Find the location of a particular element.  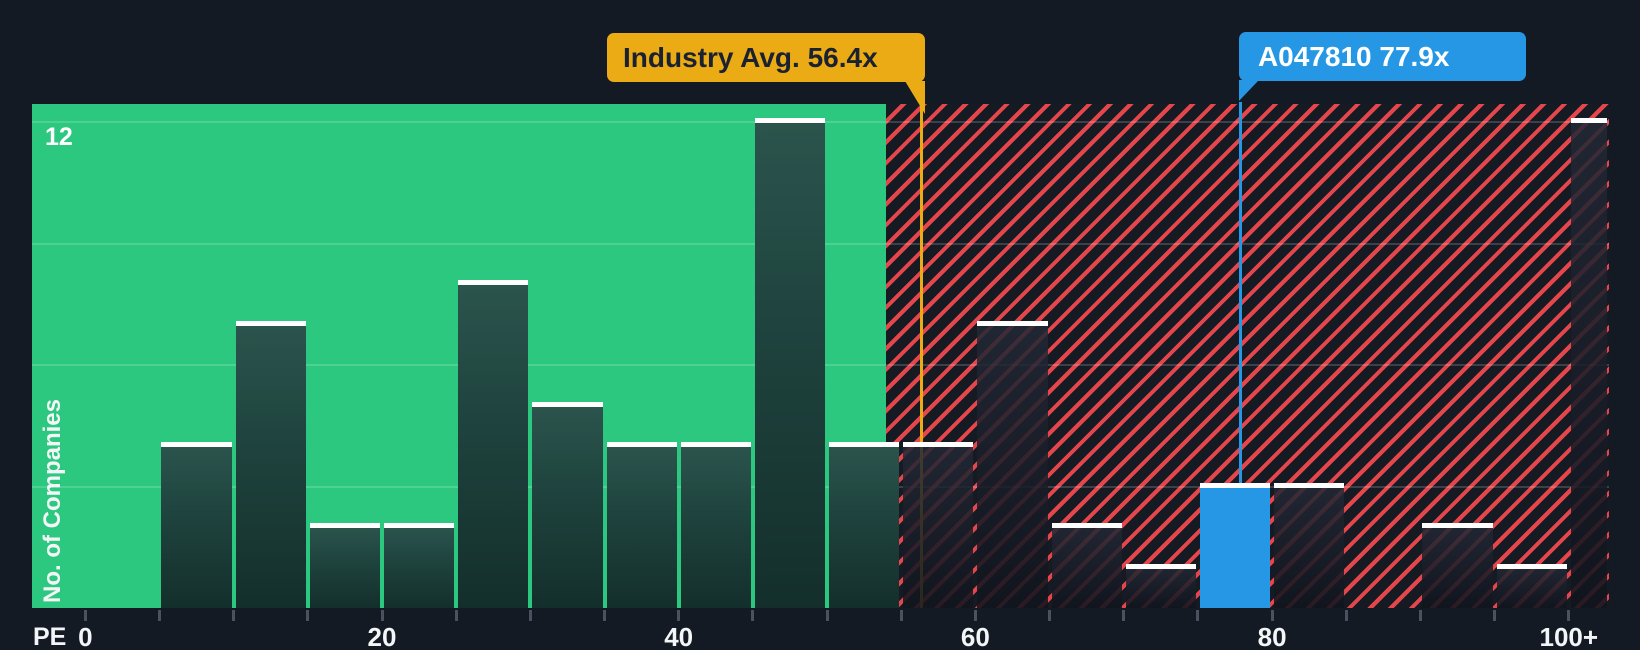

tooltip-pointer is located at coordinates (1248, 90).